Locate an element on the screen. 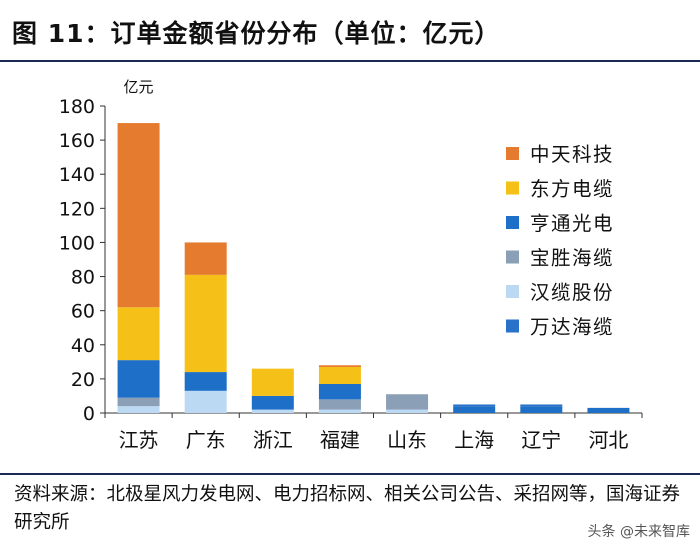  x-category-label: 上海 is located at coordinates (474, 440).